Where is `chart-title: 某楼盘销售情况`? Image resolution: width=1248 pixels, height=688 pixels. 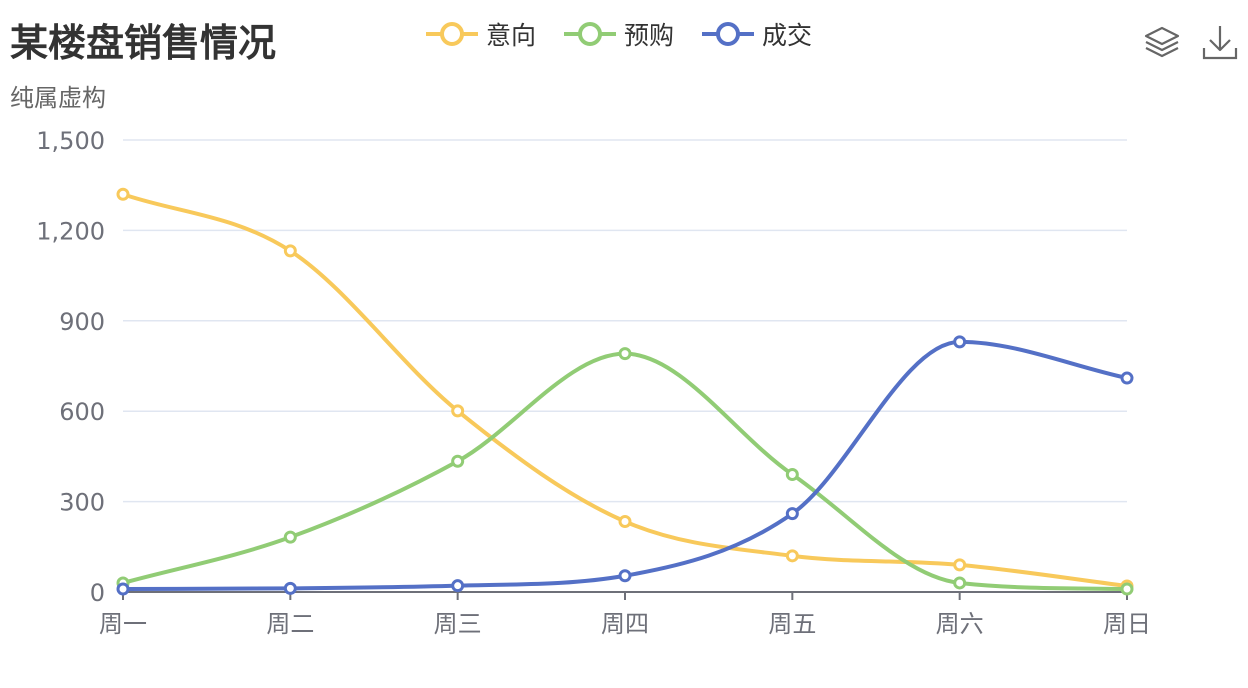
chart-title: 某楼盘销售情况 is located at coordinates (143, 43).